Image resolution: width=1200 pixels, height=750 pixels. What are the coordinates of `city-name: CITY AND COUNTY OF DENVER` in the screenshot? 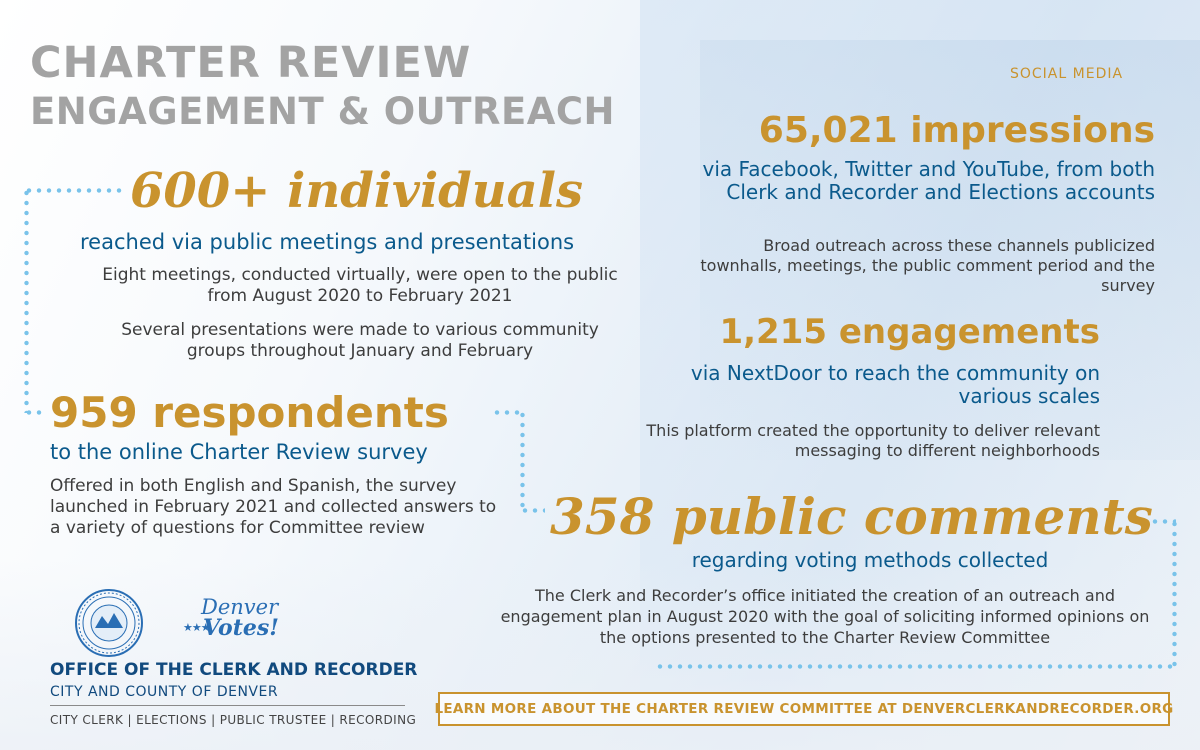 It's located at (164, 692).